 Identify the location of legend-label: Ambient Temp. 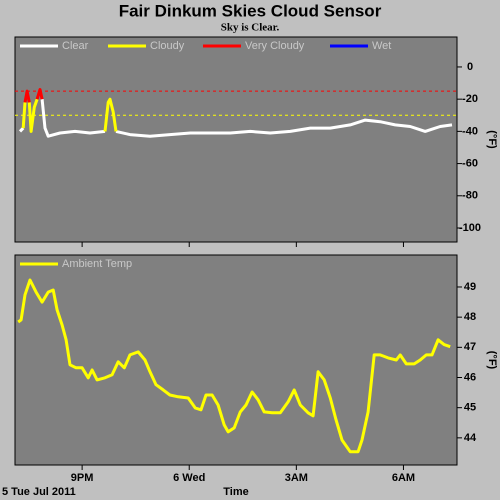
(97, 264).